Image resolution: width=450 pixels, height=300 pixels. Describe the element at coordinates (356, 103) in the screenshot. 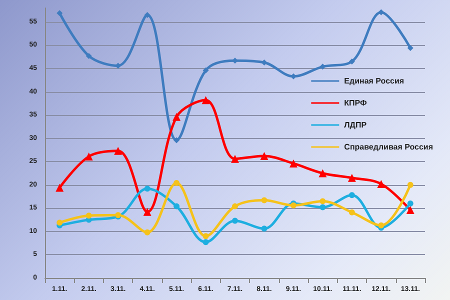

I see `legend-label: КПРФ` at that location.